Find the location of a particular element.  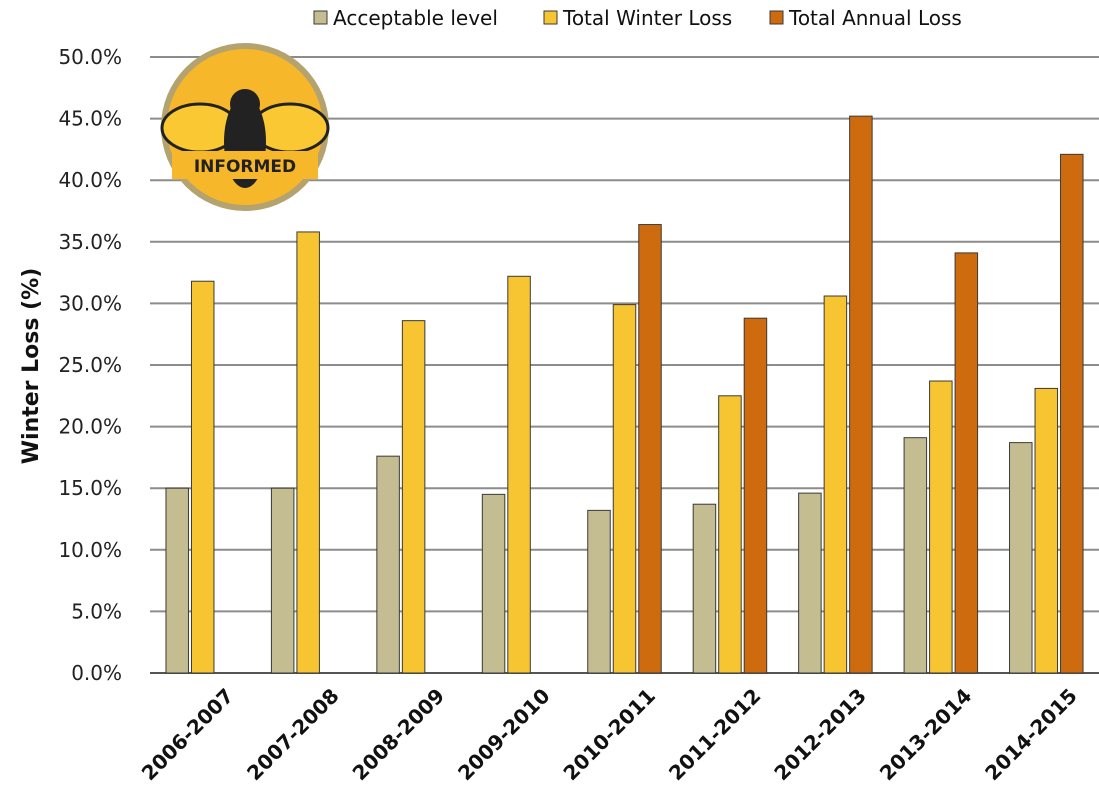

y-tick-label: 35.0% is located at coordinates (90, 242).